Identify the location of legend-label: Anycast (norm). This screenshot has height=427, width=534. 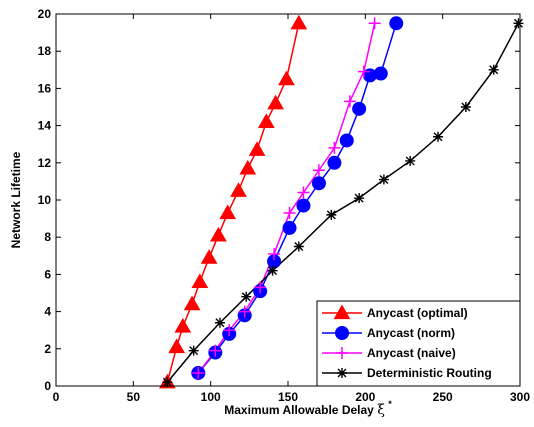
(411, 333).